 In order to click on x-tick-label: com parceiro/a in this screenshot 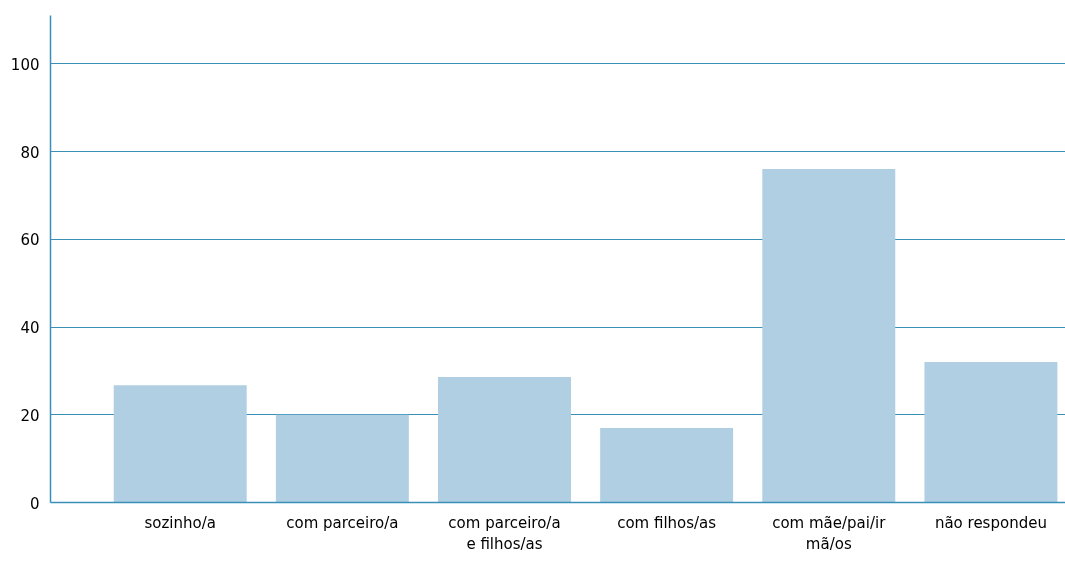, I will do `click(342, 522)`.